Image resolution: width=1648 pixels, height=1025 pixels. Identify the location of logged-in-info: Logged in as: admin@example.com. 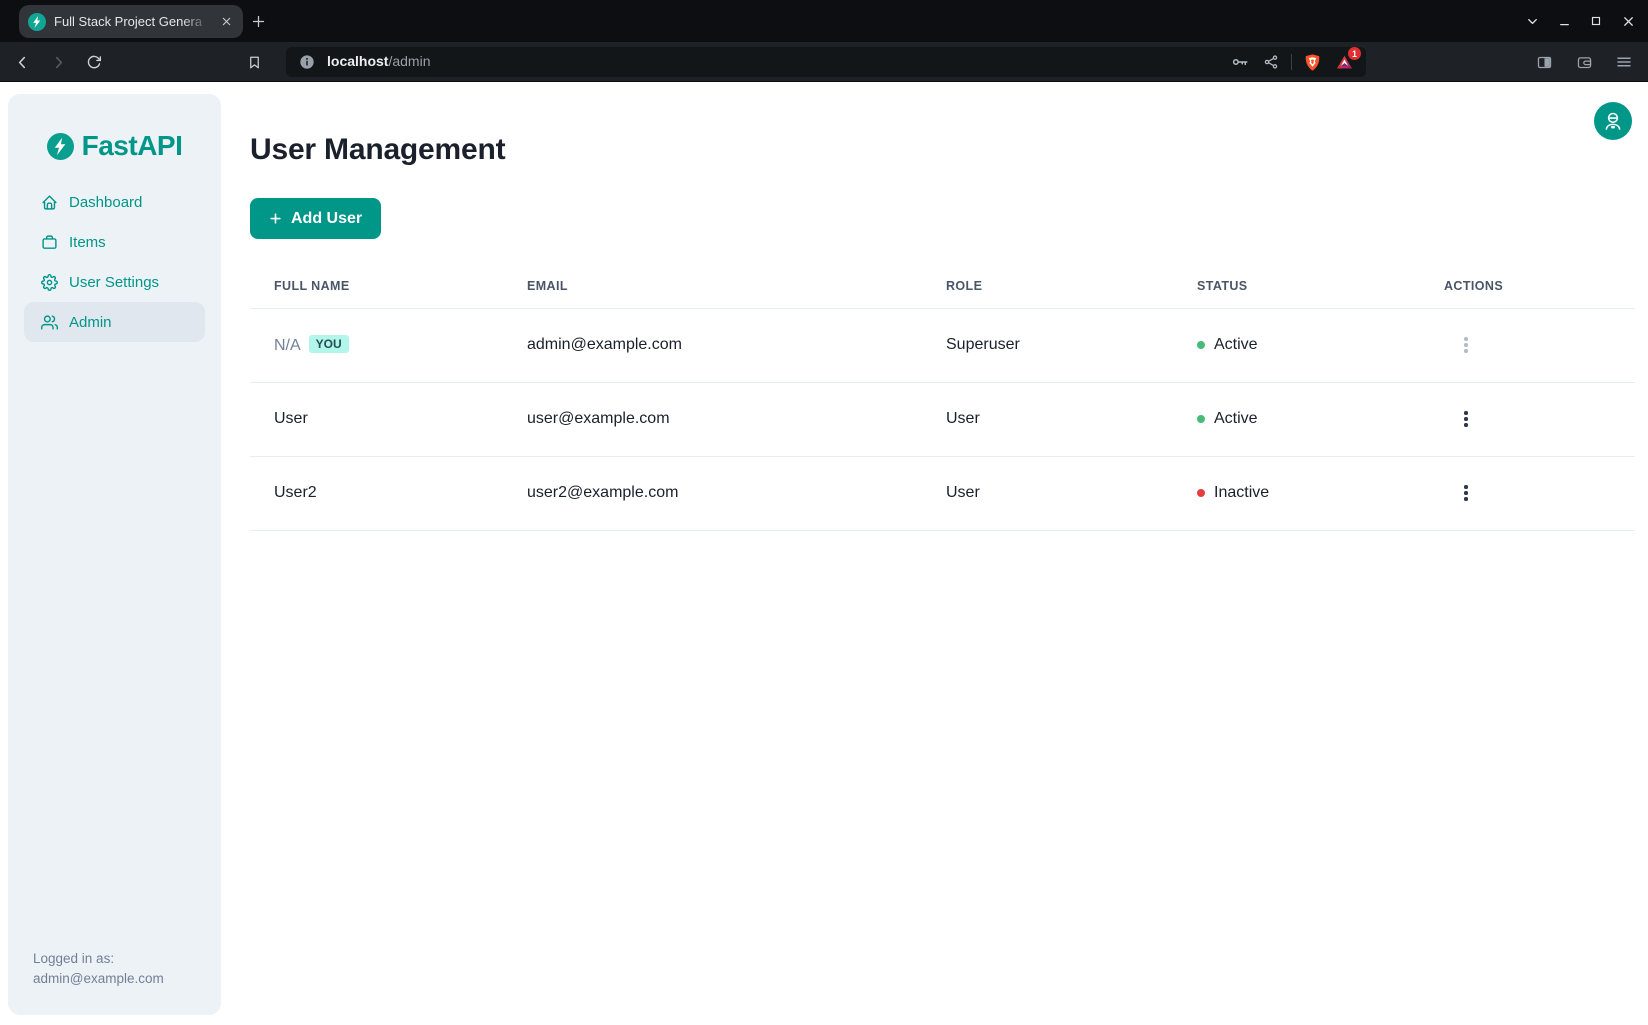
(98, 969).